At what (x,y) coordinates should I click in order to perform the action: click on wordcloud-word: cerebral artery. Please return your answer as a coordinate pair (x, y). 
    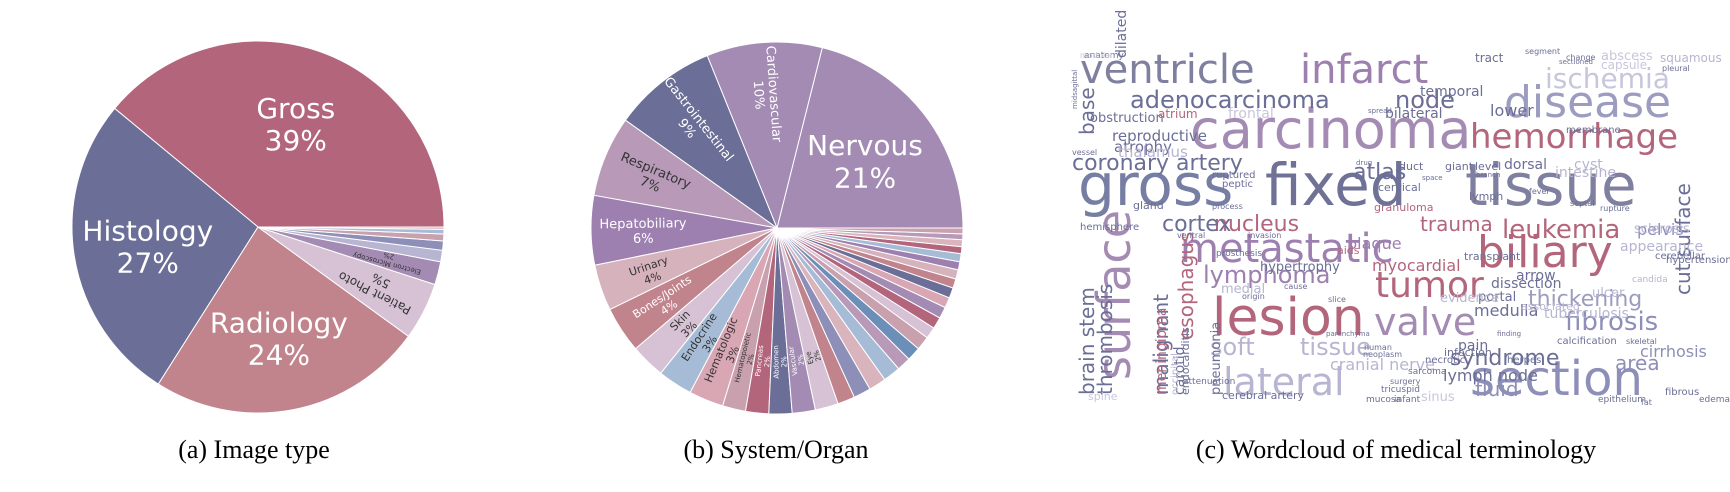
    Looking at the image, I should click on (1263, 395).